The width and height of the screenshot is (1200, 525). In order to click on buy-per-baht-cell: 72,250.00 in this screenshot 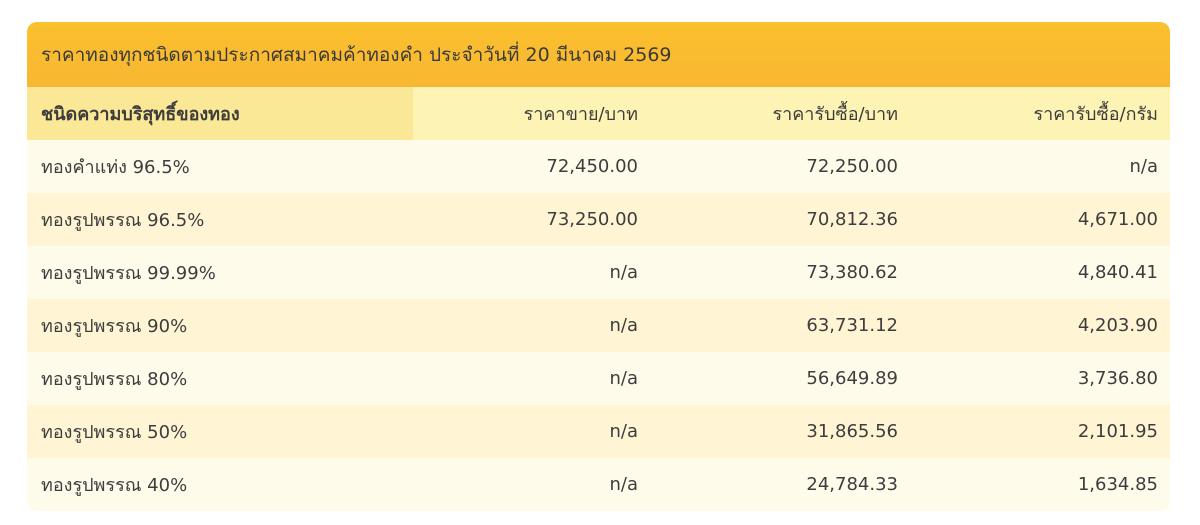, I will do `click(780, 166)`.